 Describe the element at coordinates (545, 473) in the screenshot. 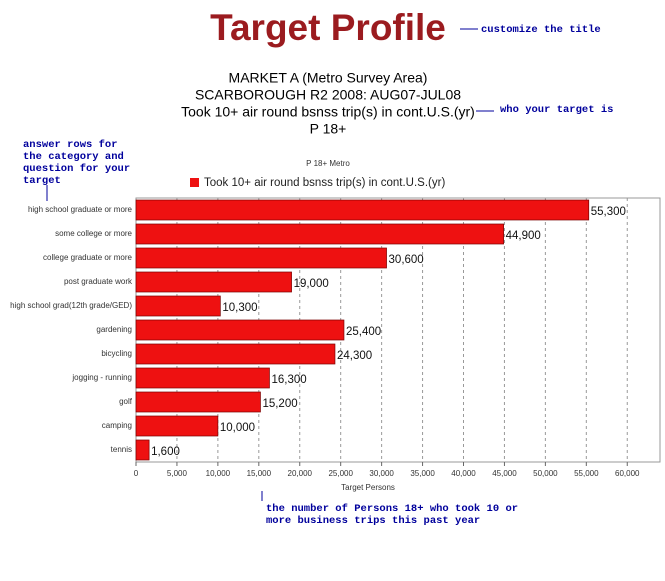

I see `x-tick-label: 50,000` at that location.